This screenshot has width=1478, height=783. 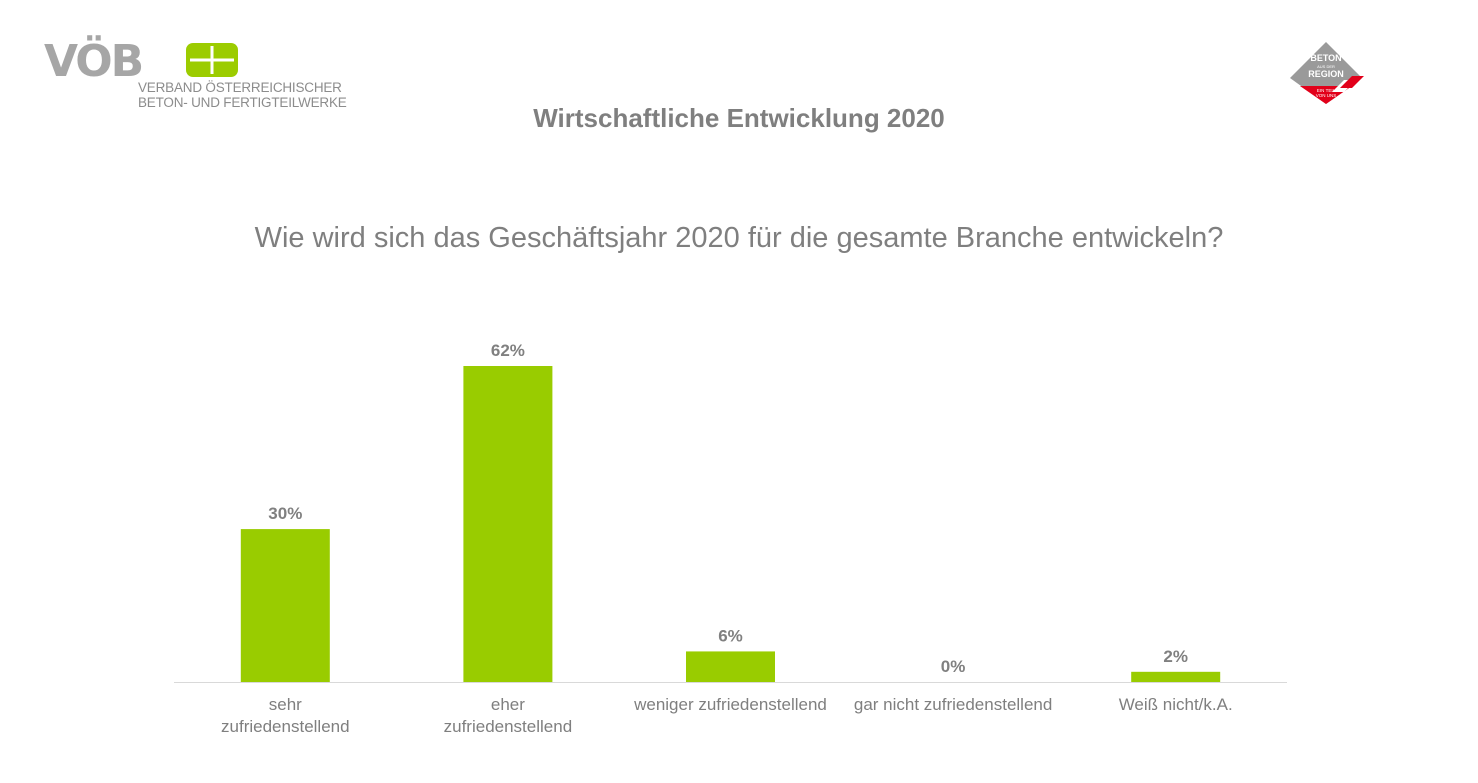 What do you see at coordinates (285, 704) in the screenshot?
I see `category-label-1-line-1: sehr` at bounding box center [285, 704].